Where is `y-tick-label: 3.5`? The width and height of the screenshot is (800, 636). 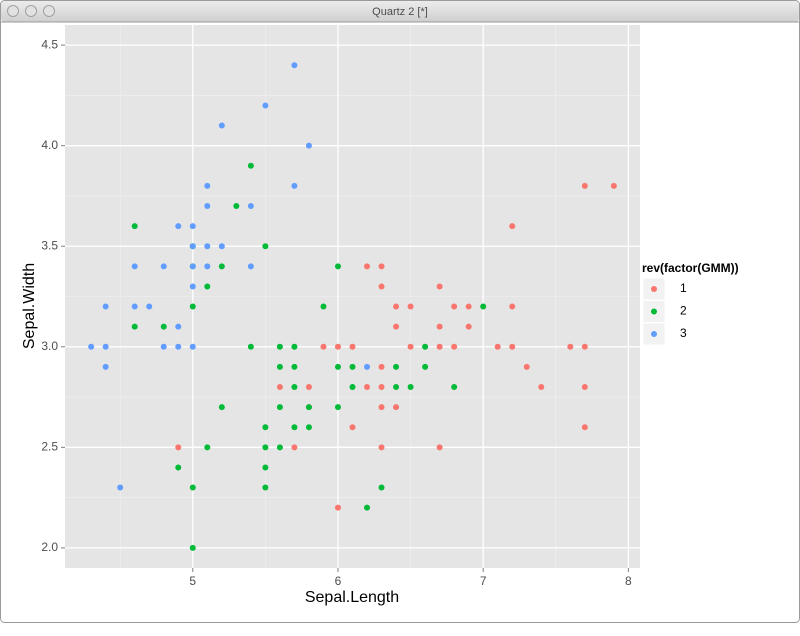 y-tick-label: 3.5 is located at coordinates (49, 245).